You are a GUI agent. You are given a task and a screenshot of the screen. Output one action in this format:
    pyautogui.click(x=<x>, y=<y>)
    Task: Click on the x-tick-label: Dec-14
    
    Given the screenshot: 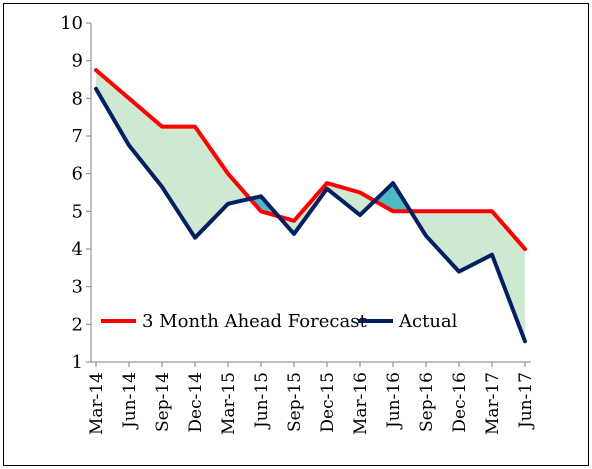 What is the action you would take?
    pyautogui.click(x=196, y=402)
    